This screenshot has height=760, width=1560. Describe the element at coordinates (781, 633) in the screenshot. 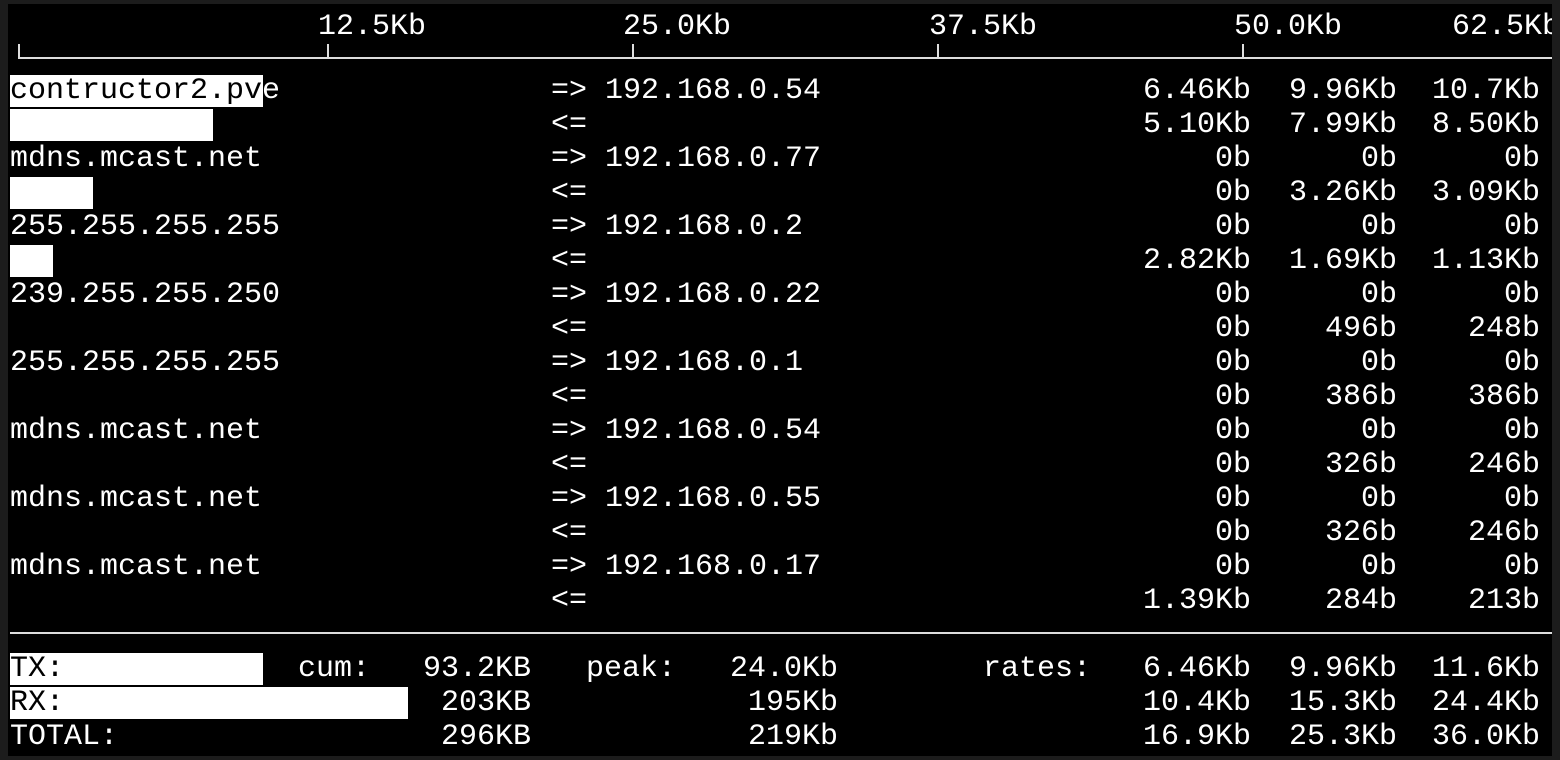

I see `footer-separator` at that location.